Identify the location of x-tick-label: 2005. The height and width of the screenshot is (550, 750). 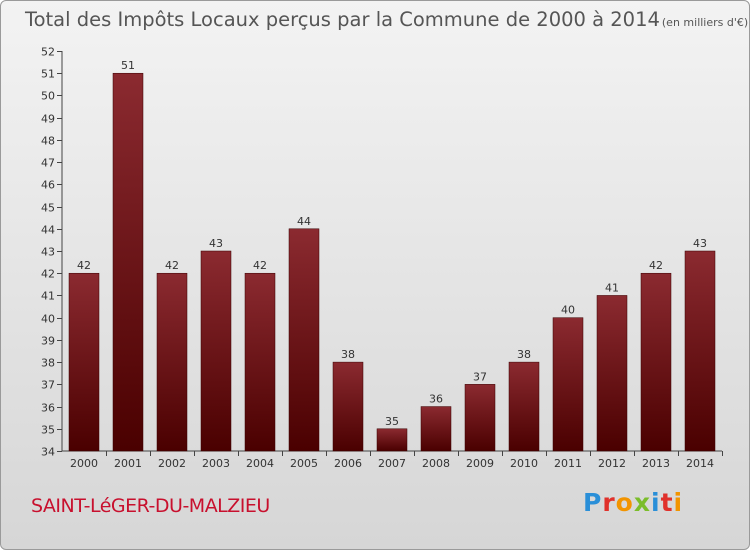
(304, 463).